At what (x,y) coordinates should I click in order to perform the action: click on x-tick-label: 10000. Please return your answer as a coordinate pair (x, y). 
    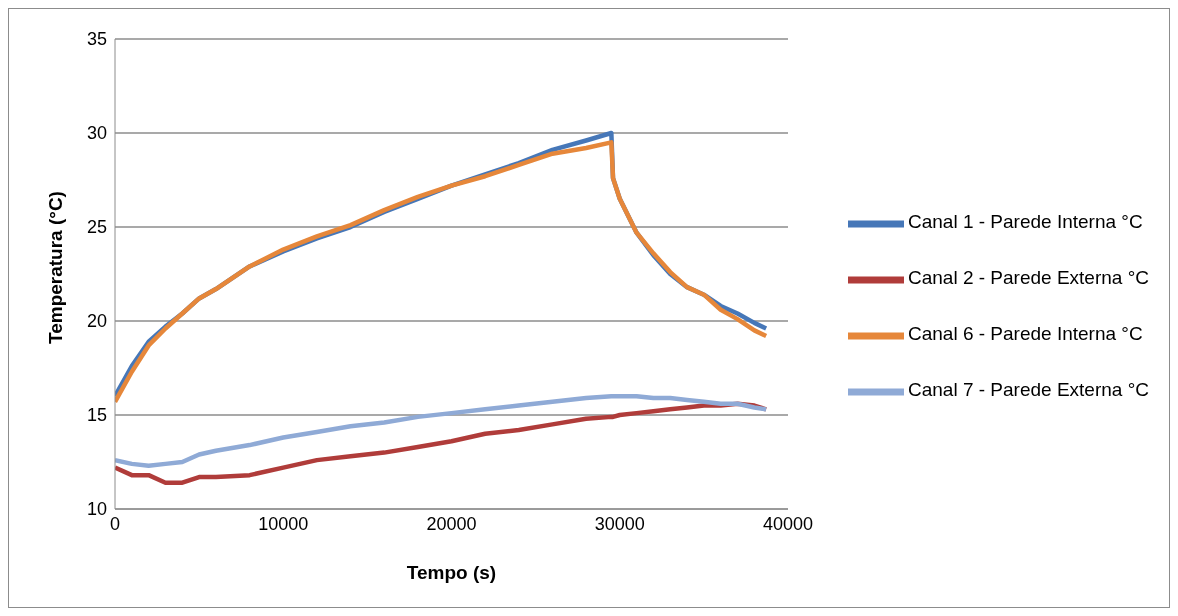
    Looking at the image, I should click on (283, 523).